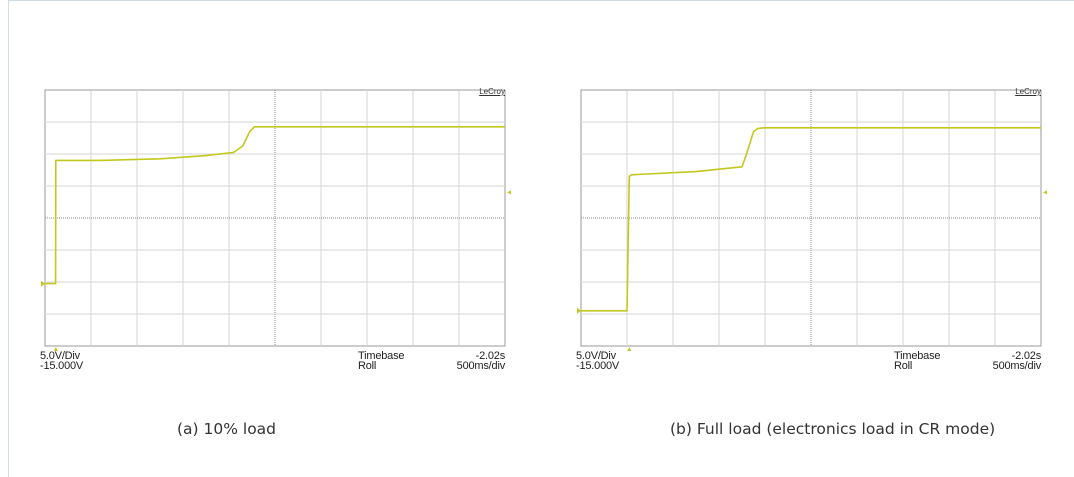 The height and width of the screenshot is (477, 1074). Describe the element at coordinates (227, 429) in the screenshot. I see `caption-a: (a) 10% load` at that location.